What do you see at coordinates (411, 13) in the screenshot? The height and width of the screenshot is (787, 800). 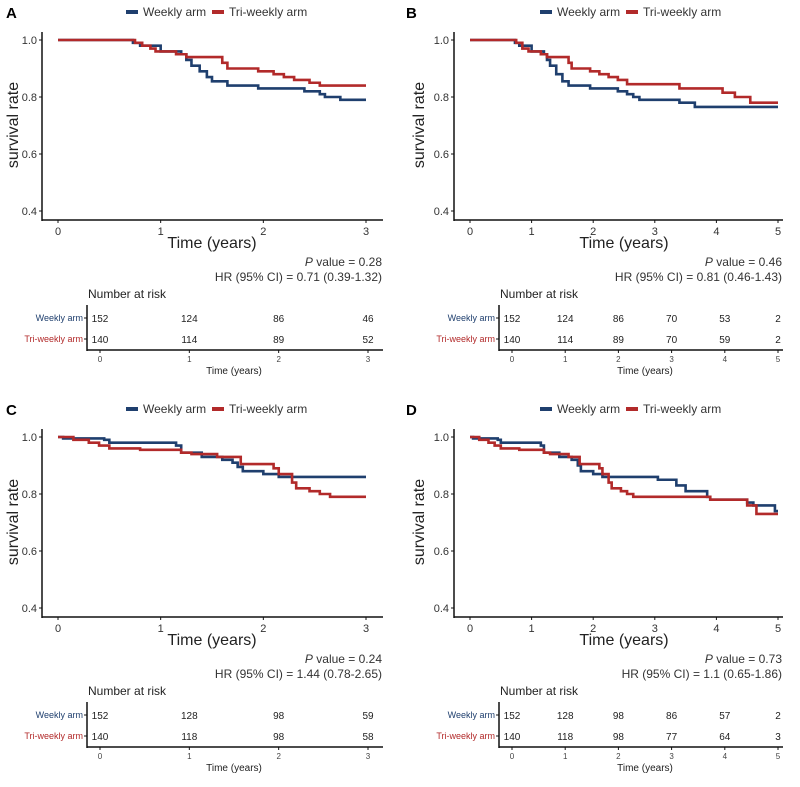 I see `panel-label: B` at bounding box center [411, 13].